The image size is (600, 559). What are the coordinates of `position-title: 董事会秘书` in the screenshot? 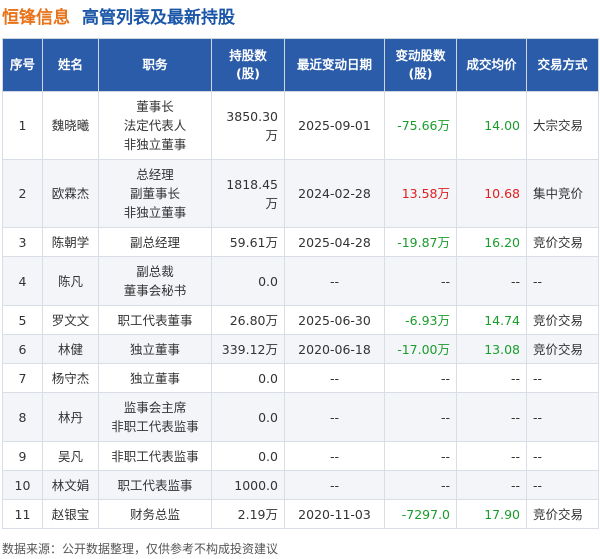 It's located at (155, 290).